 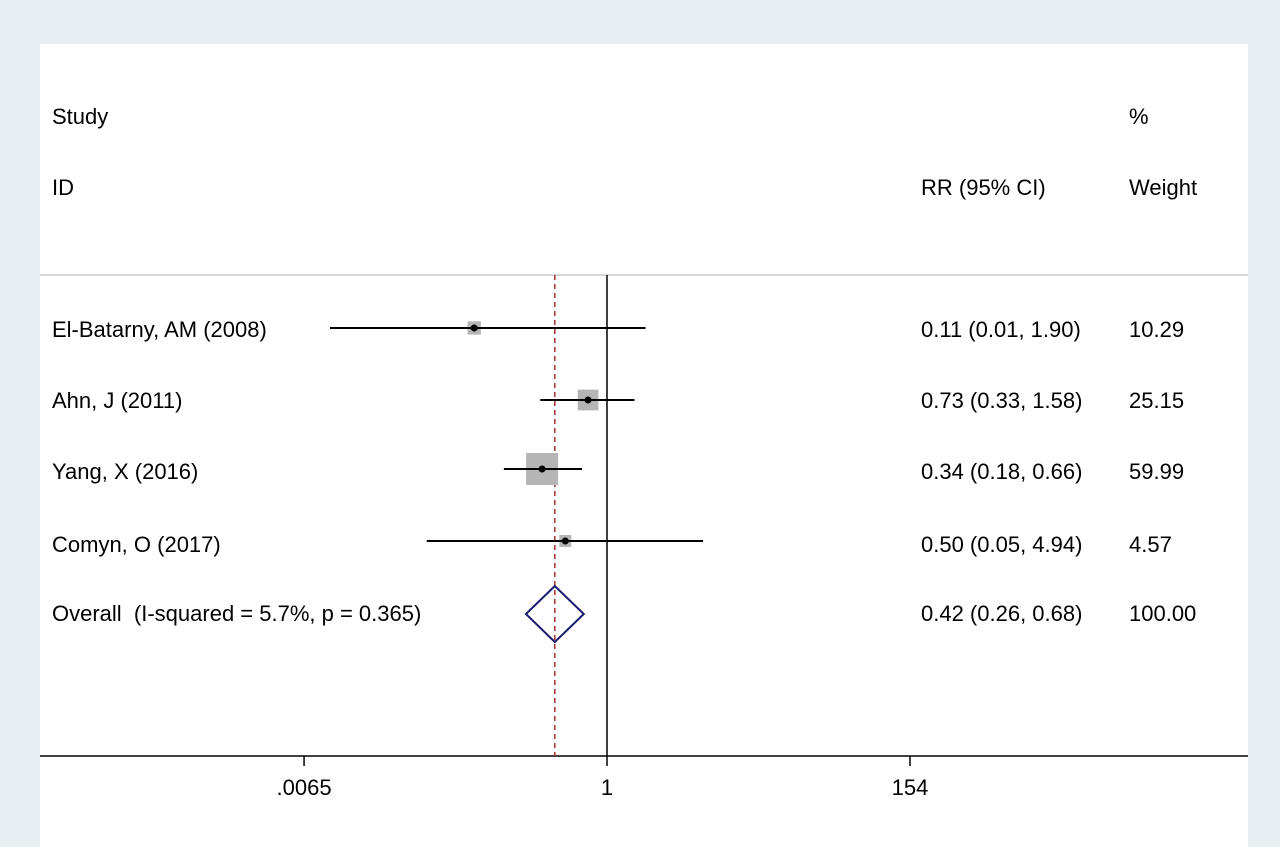 What do you see at coordinates (117, 400) in the screenshot?
I see `study-label: Ahn, J (2011)` at bounding box center [117, 400].